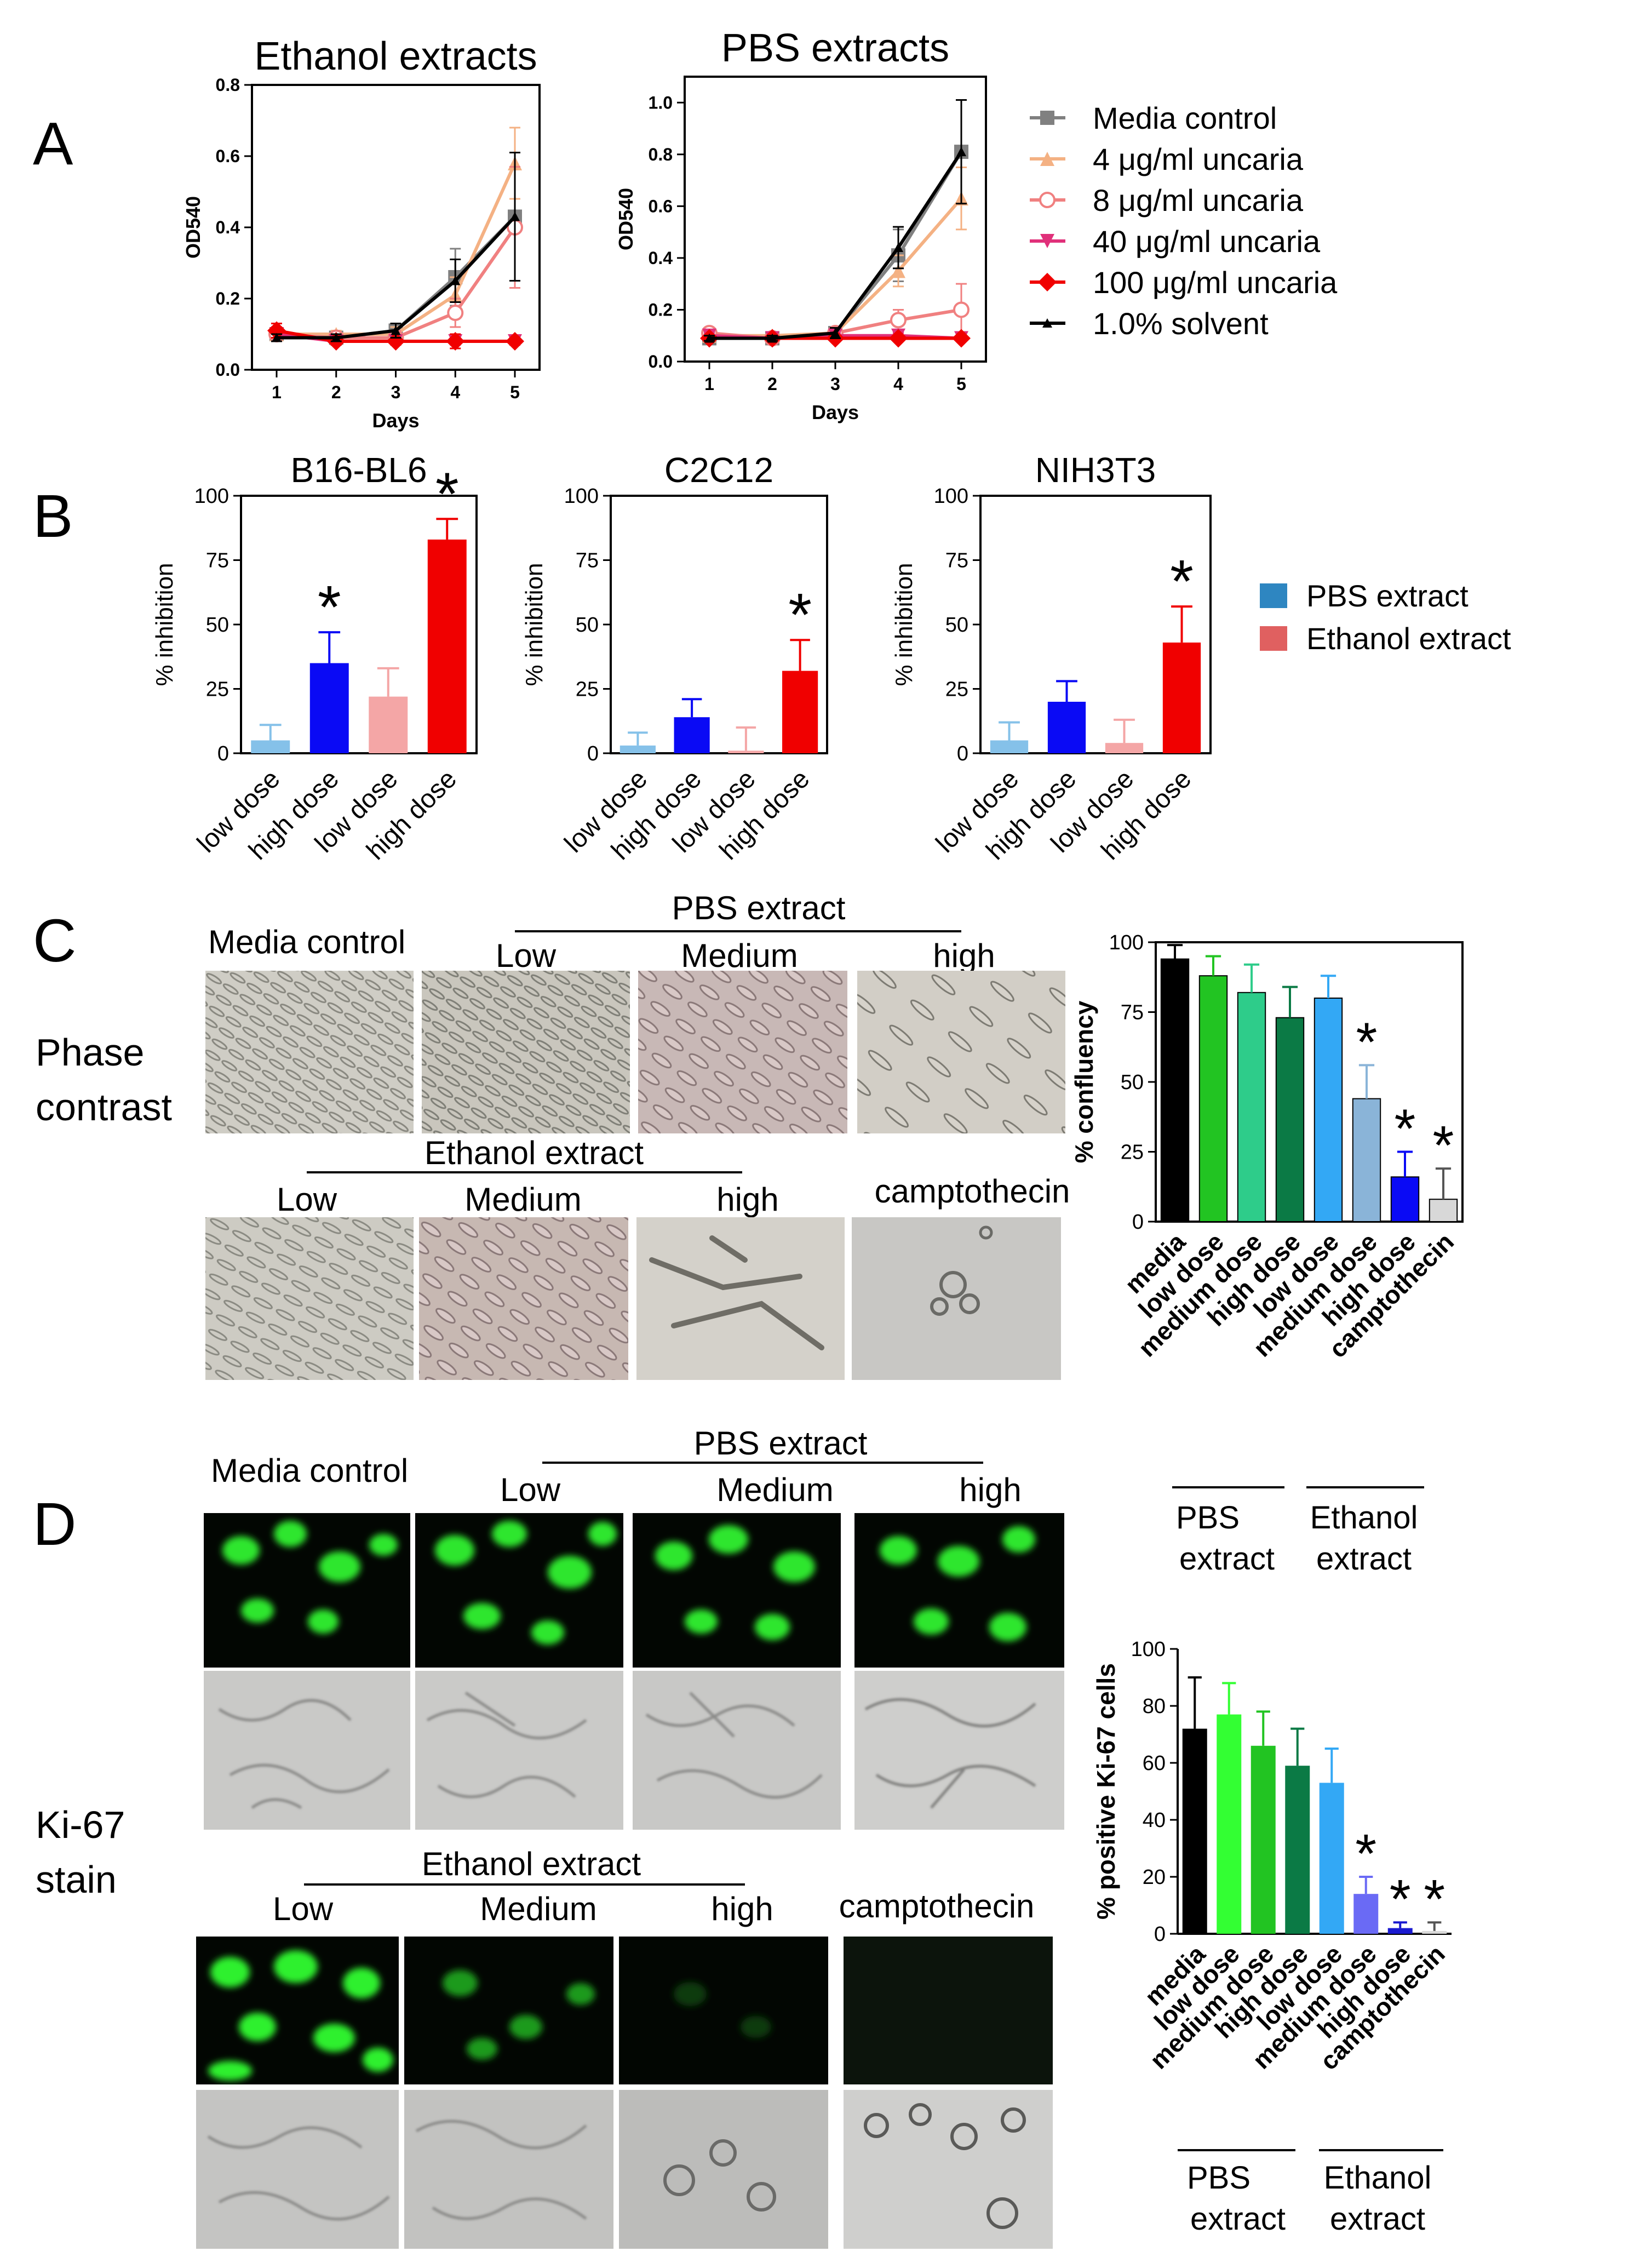  What do you see at coordinates (587, 625) in the screenshot?
I see `y-tick-label: 50` at bounding box center [587, 625].